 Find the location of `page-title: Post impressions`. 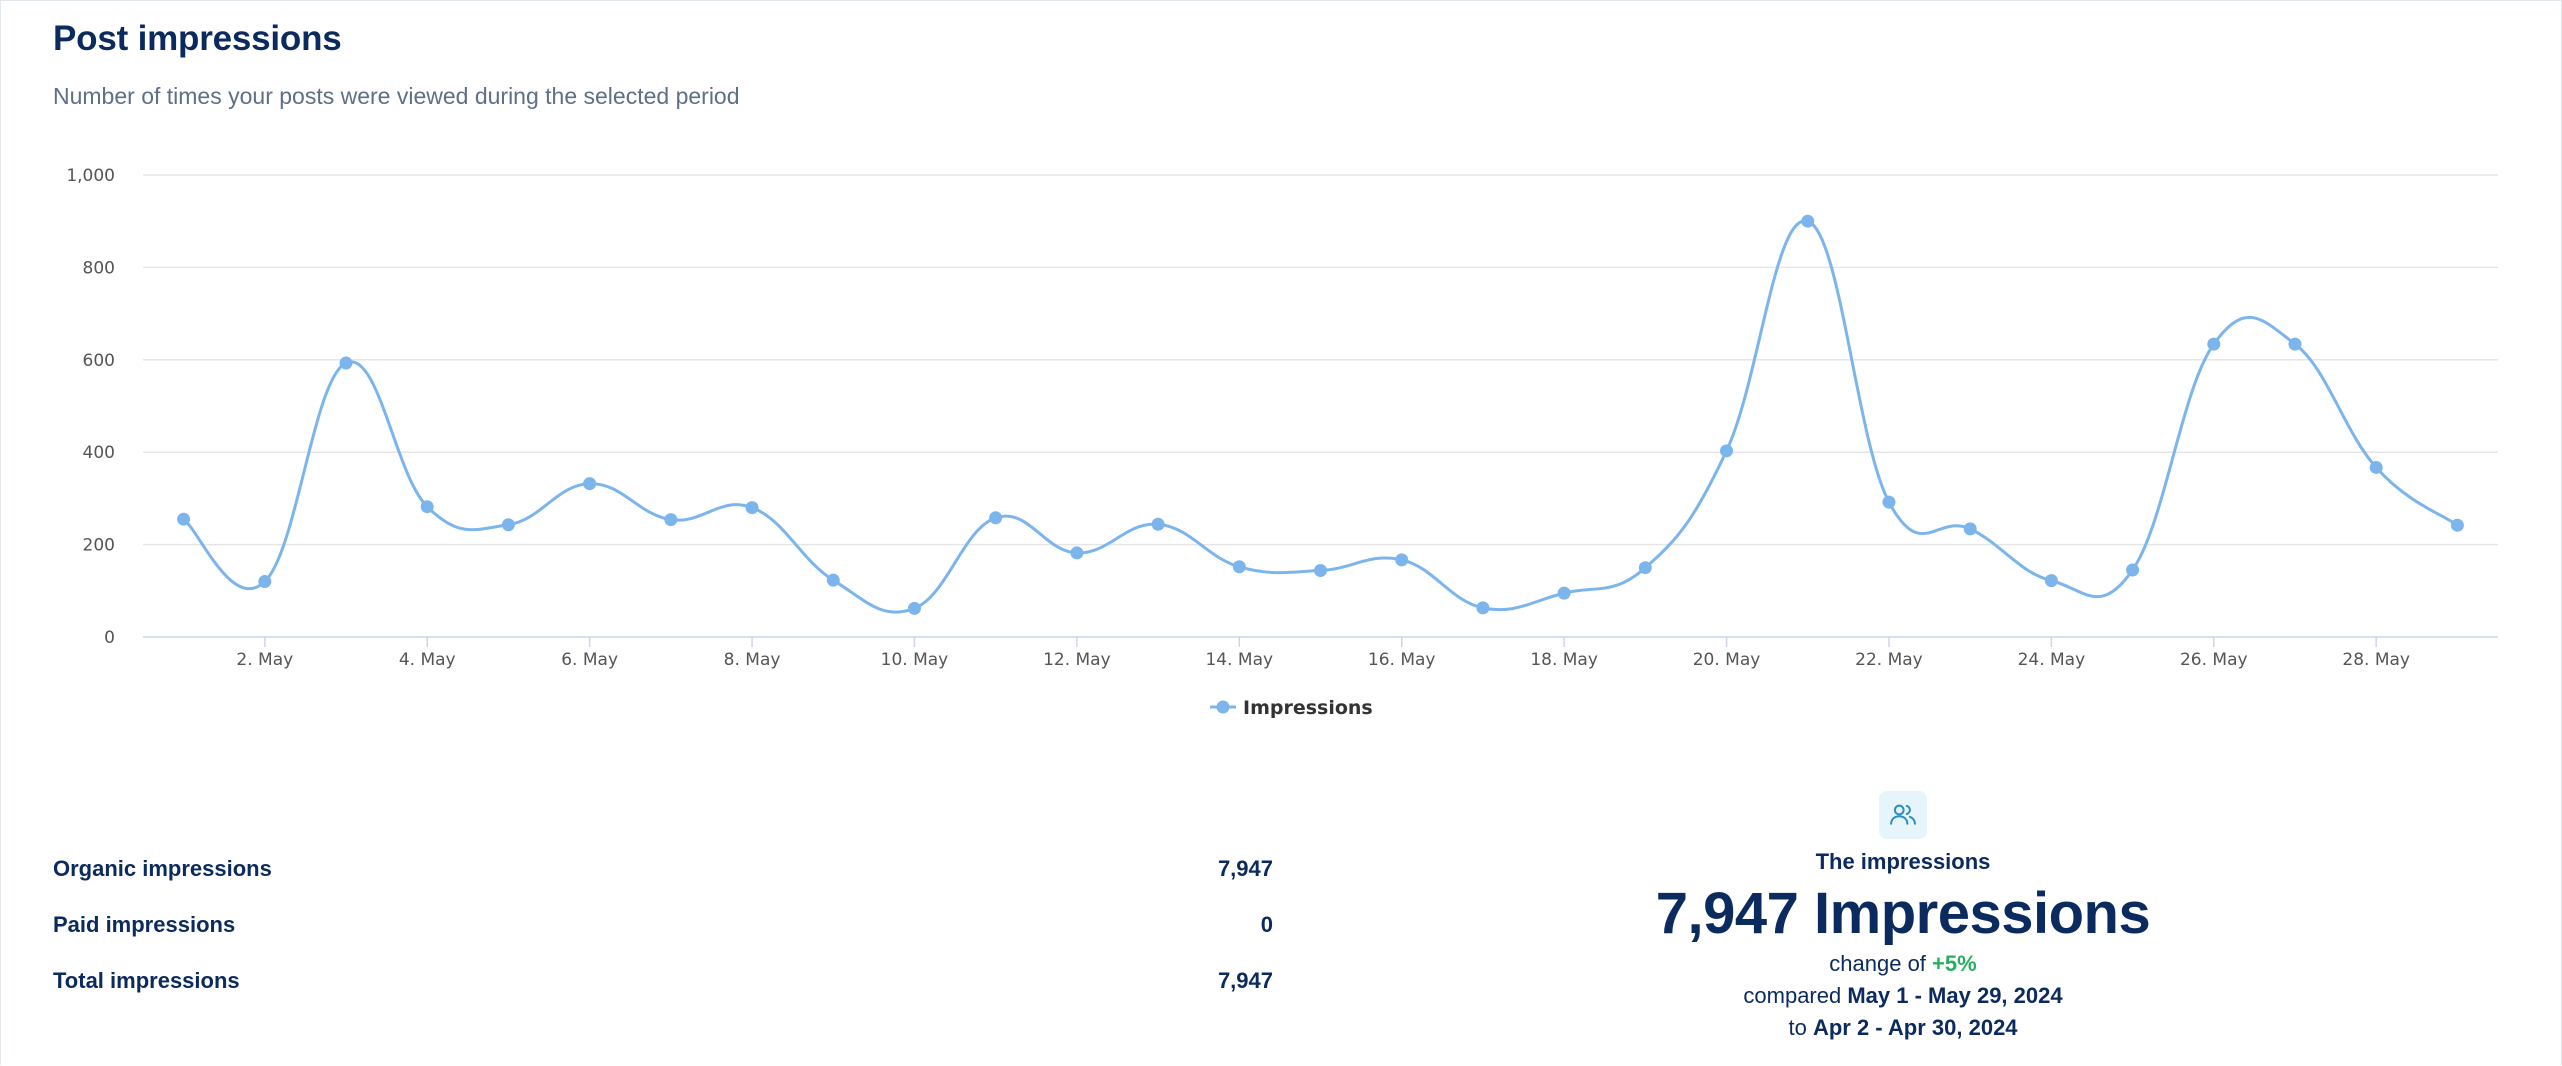

page-title: Post impressions is located at coordinates (197, 38).